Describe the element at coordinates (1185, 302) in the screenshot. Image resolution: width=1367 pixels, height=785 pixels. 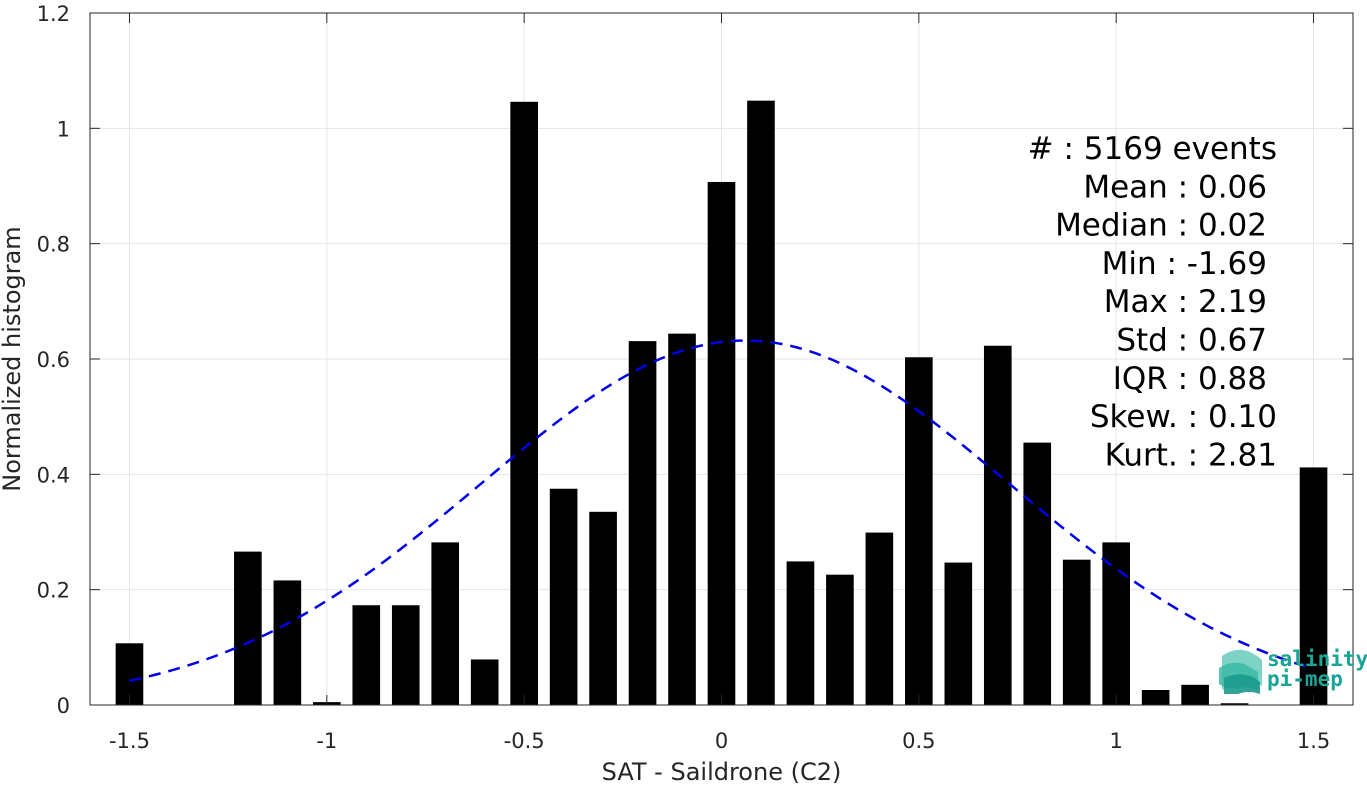
I see `stat-line: Max : 2.19` at that location.